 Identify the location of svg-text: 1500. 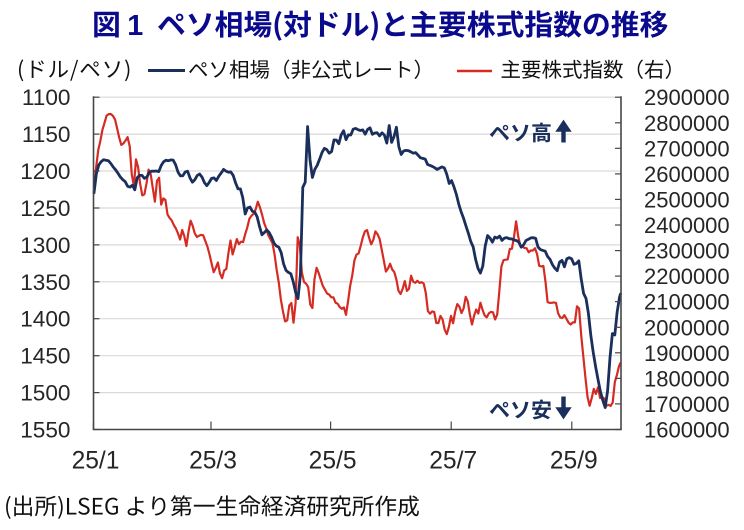
(45, 393).